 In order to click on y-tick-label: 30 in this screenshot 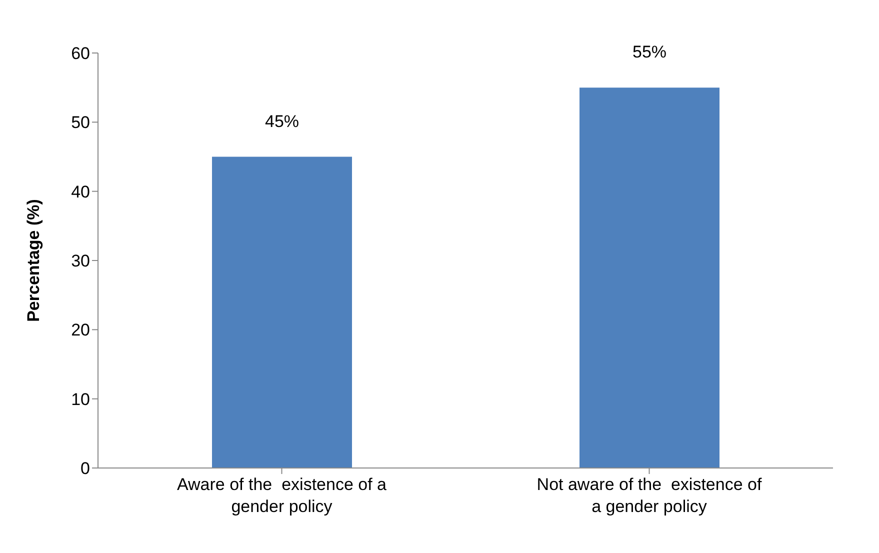, I will do `click(80, 261)`.